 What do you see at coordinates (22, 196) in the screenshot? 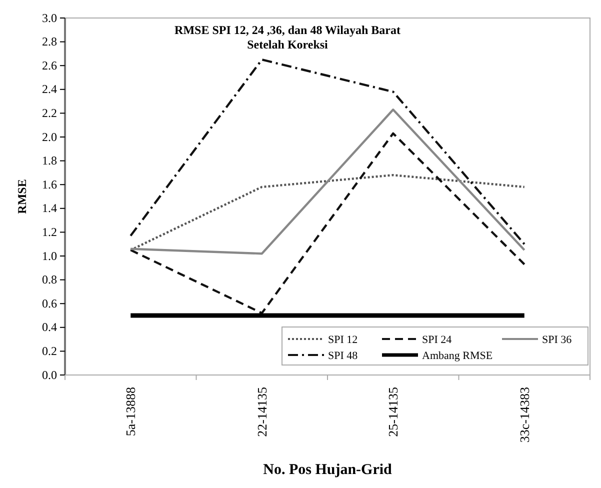
I see `y-axis-title: RMSE` at bounding box center [22, 196].